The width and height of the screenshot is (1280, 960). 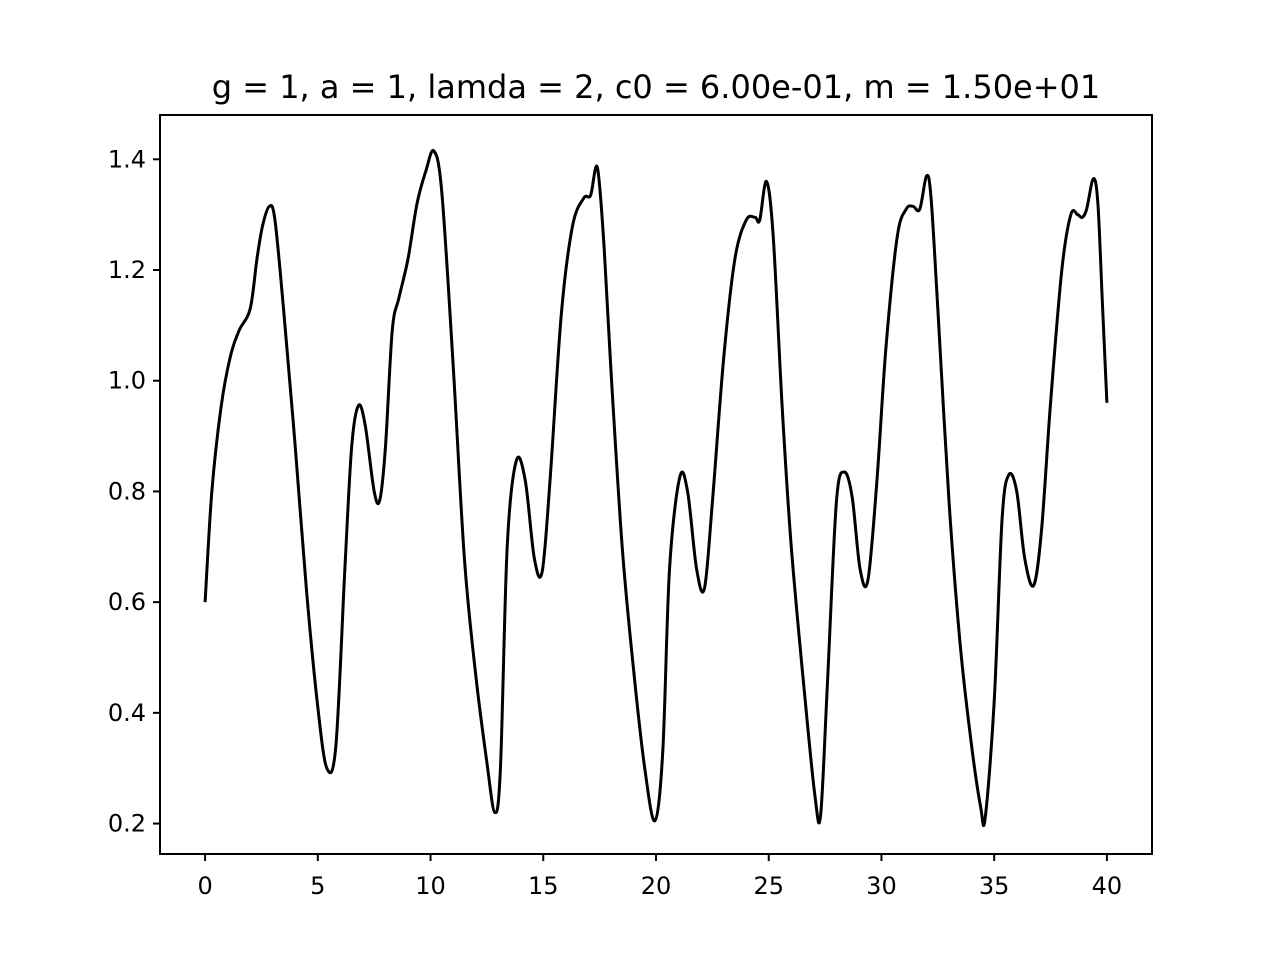 I want to click on y-tick-label: 0.6, so click(x=127, y=602).